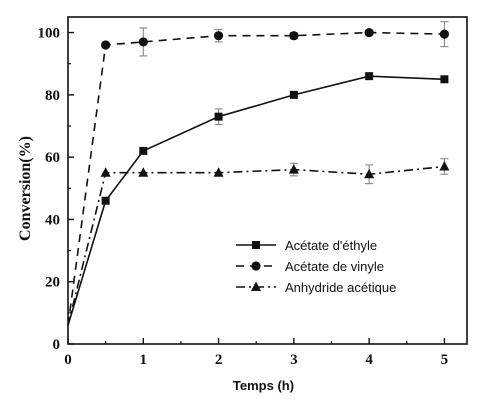  I want to click on legend-label: Acétate d'éthyle, so click(331, 245).